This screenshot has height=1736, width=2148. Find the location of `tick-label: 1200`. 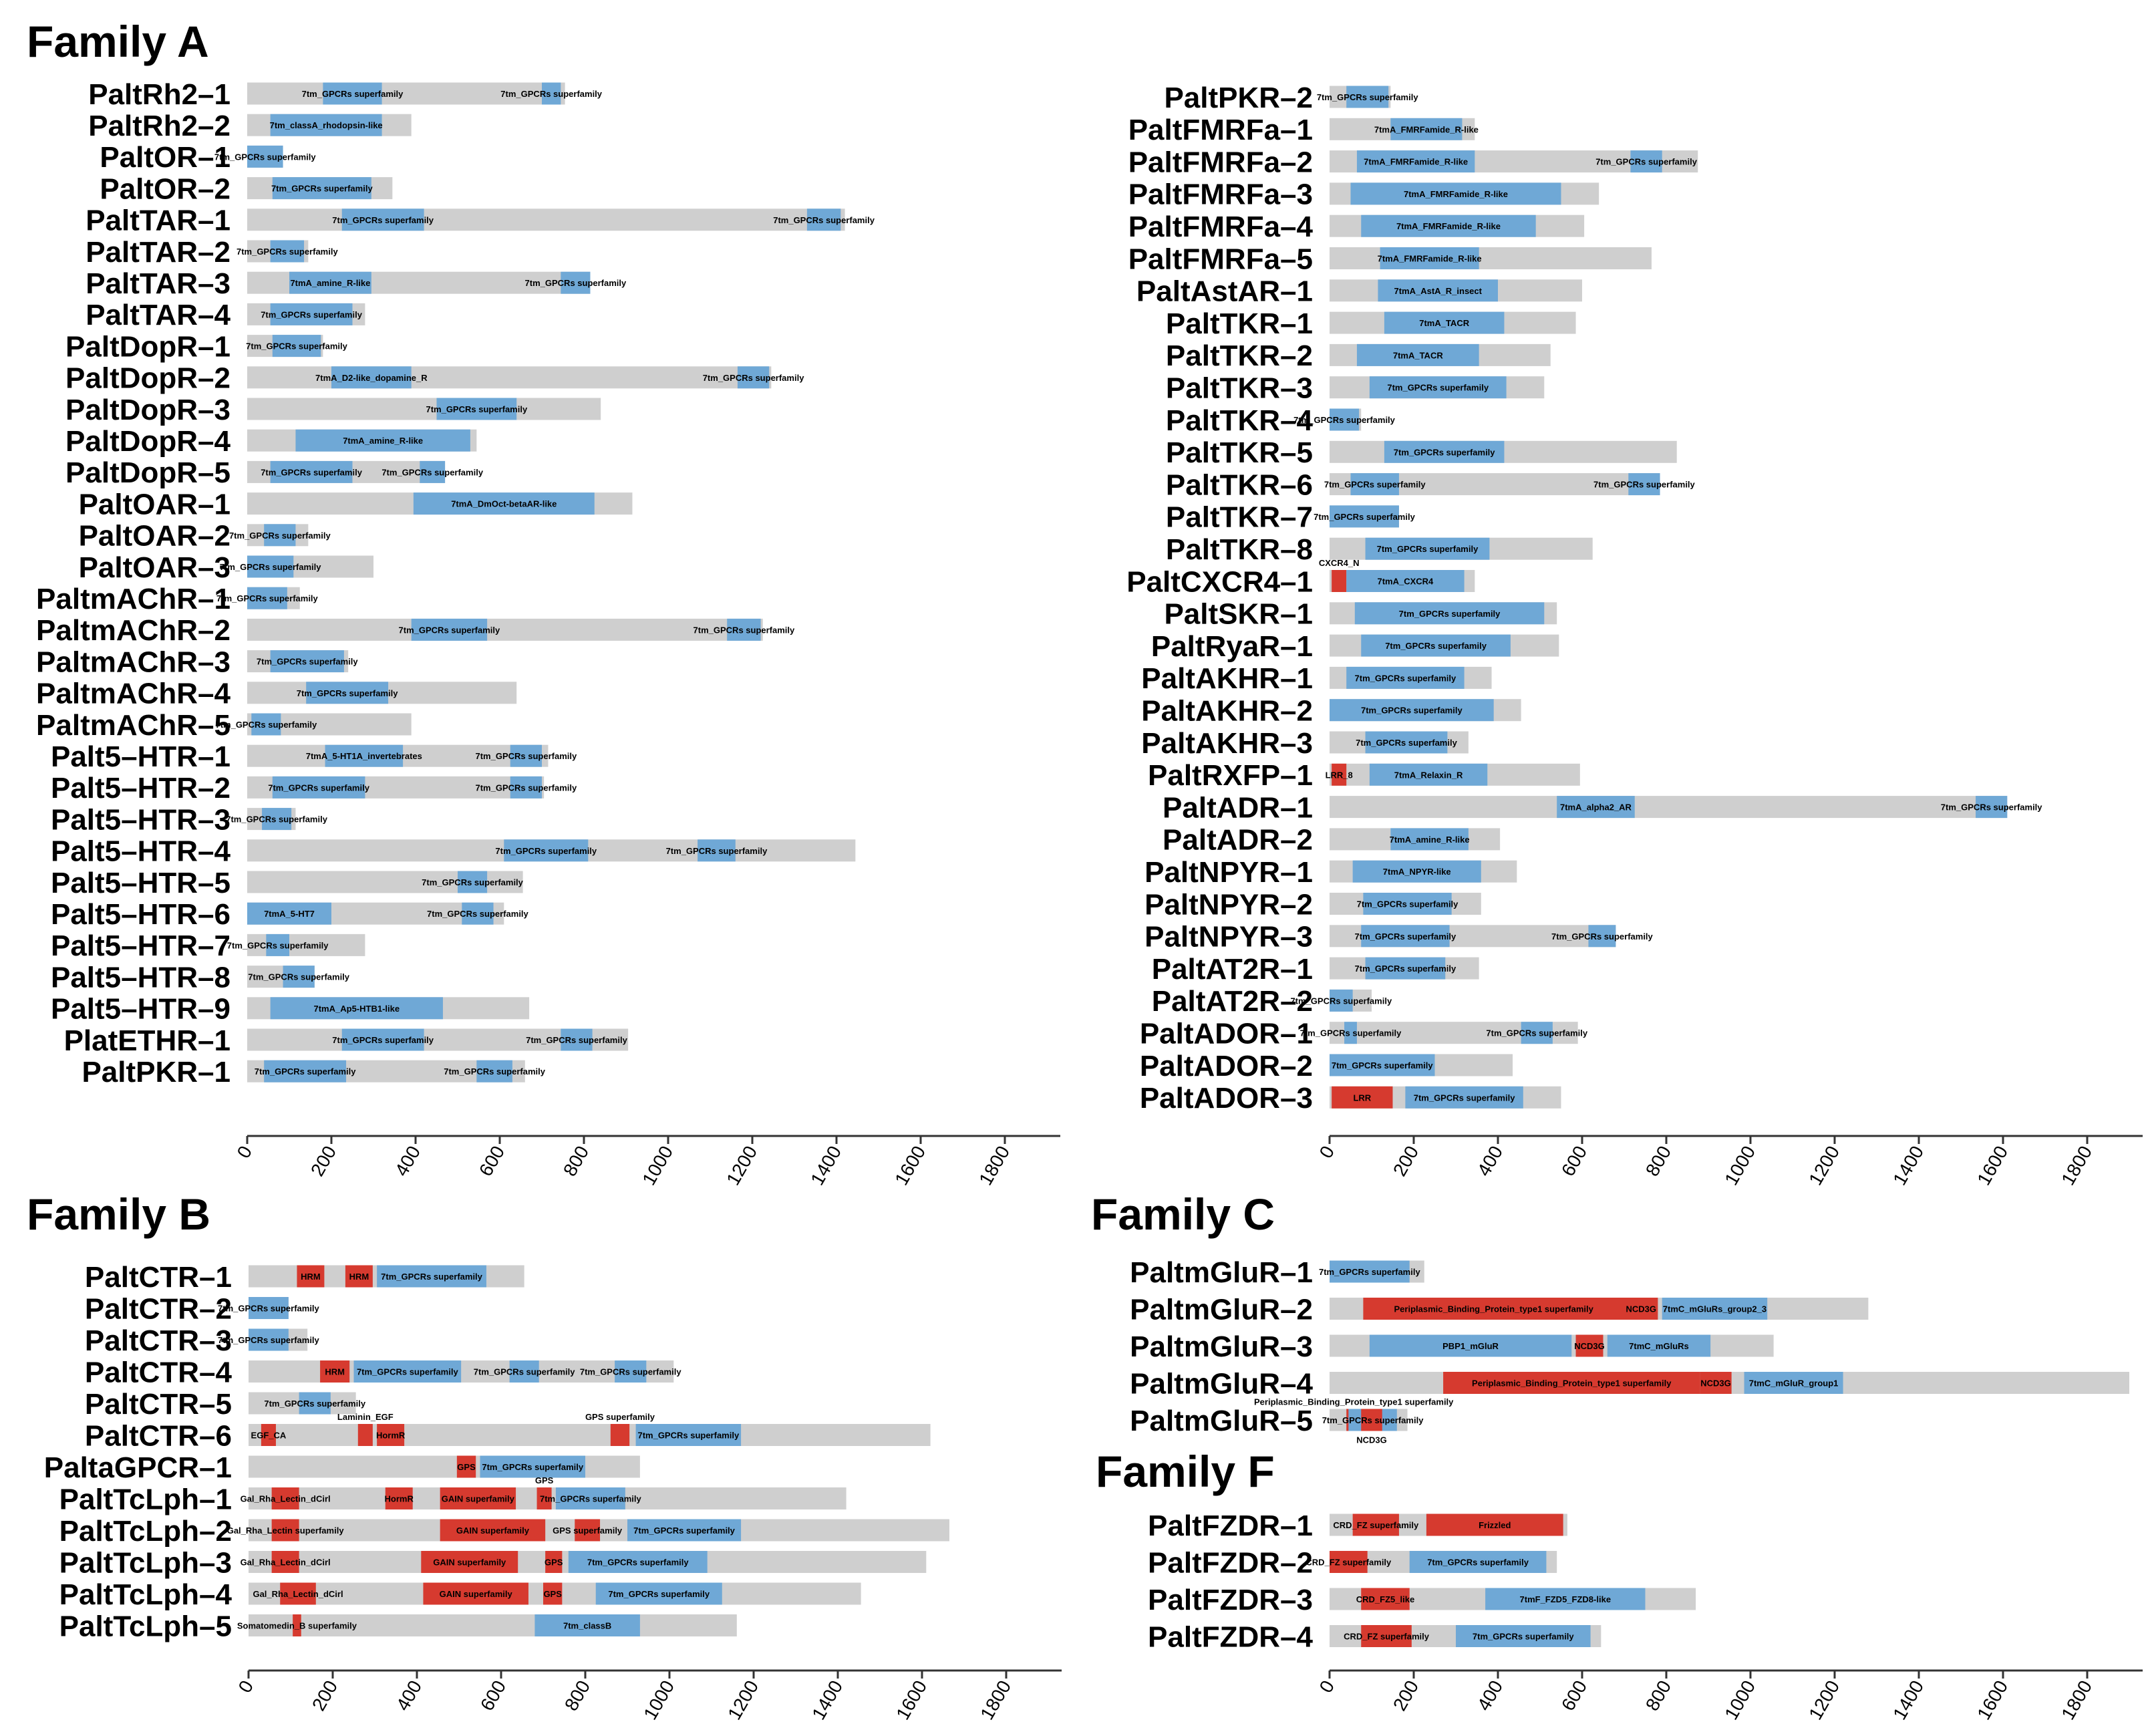

tick-label: 1200 is located at coordinates (743, 1700).